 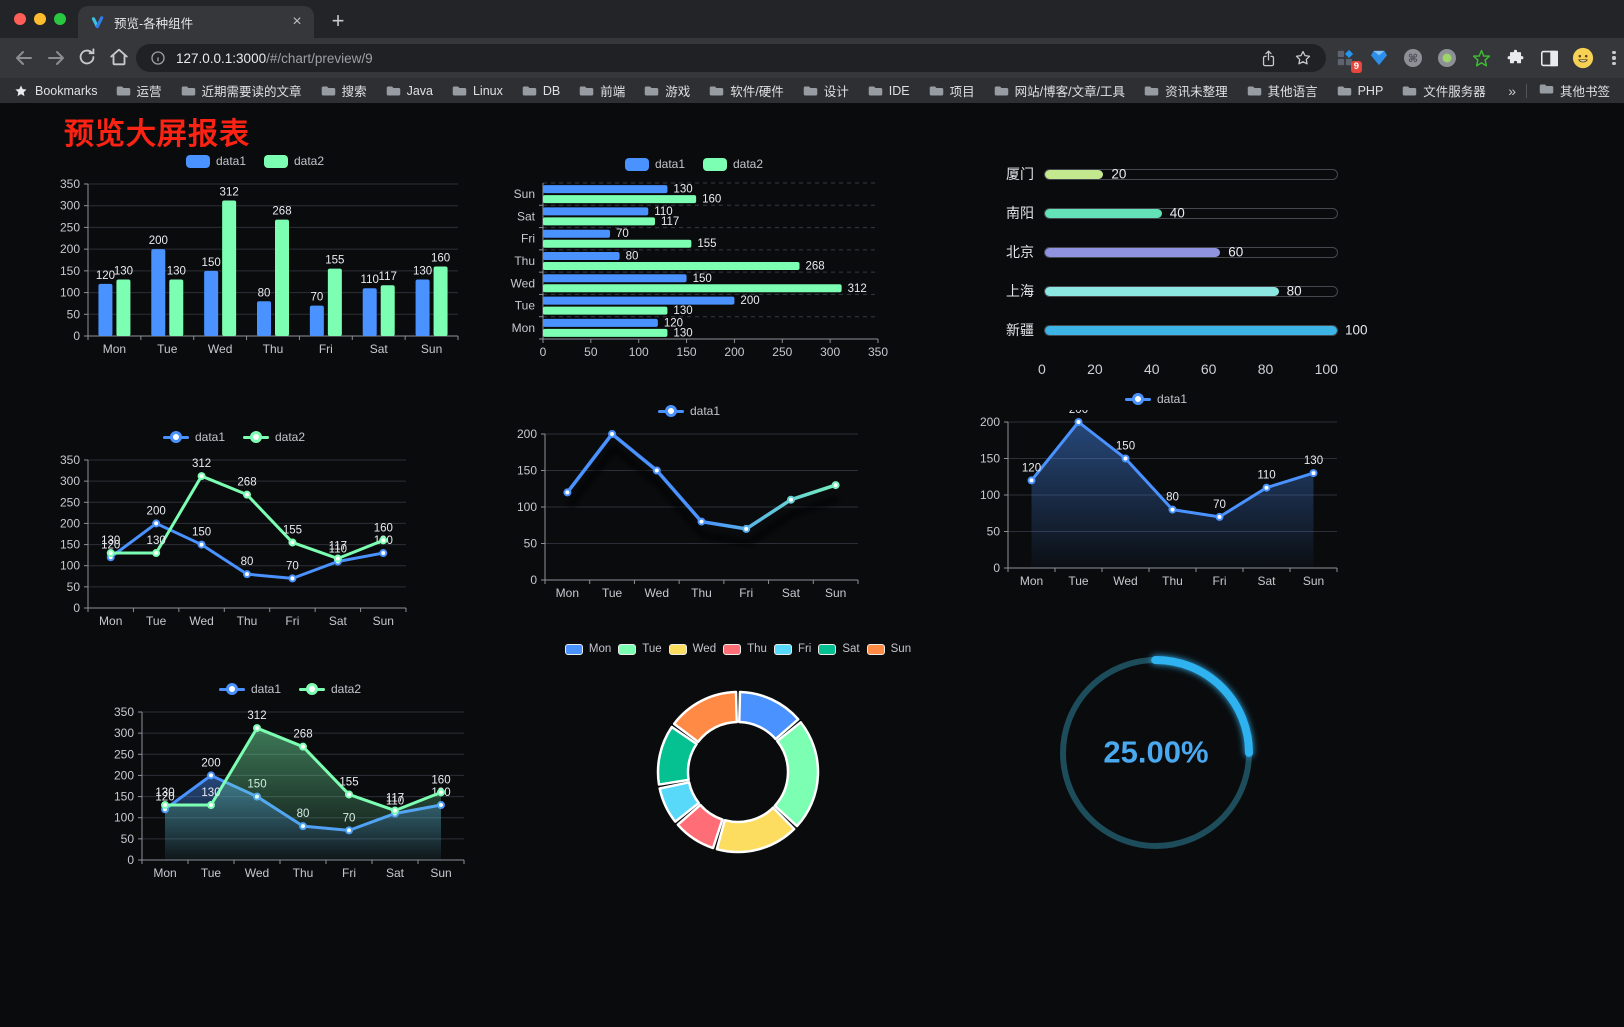 What do you see at coordinates (826, 90) in the screenshot?
I see `bookmark-folder: 设计` at bounding box center [826, 90].